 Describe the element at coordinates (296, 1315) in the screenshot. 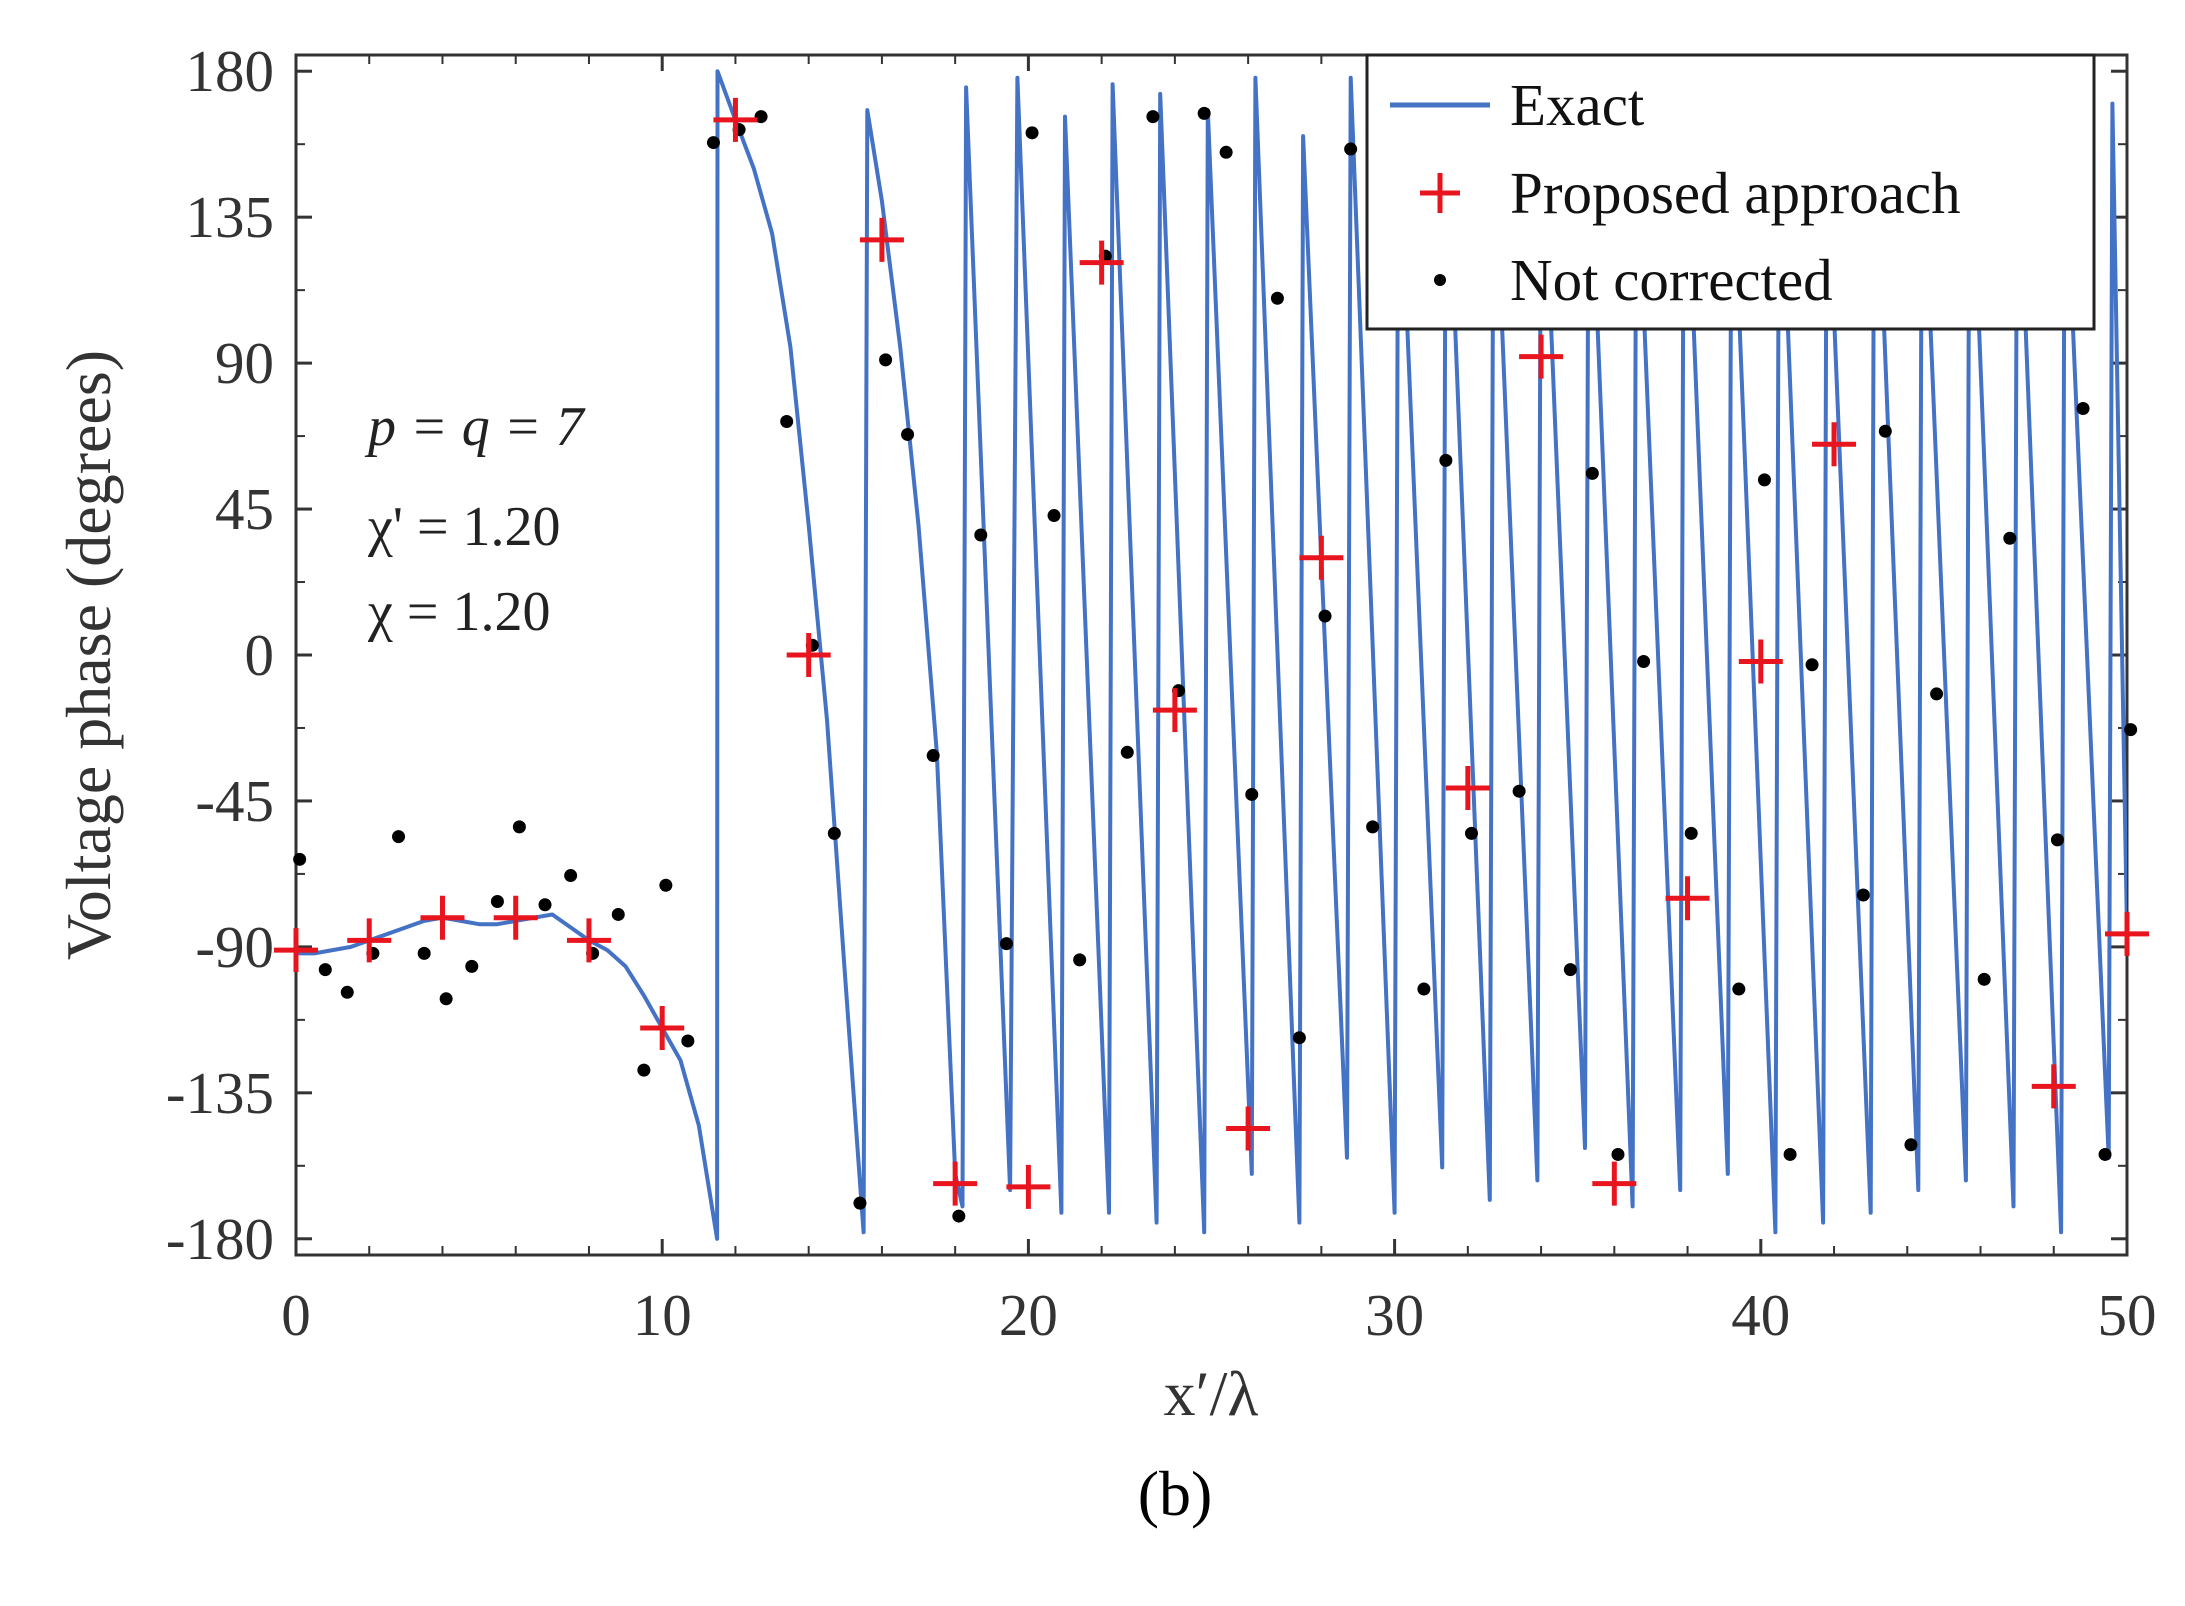

I see `x-tick-label: 0` at that location.